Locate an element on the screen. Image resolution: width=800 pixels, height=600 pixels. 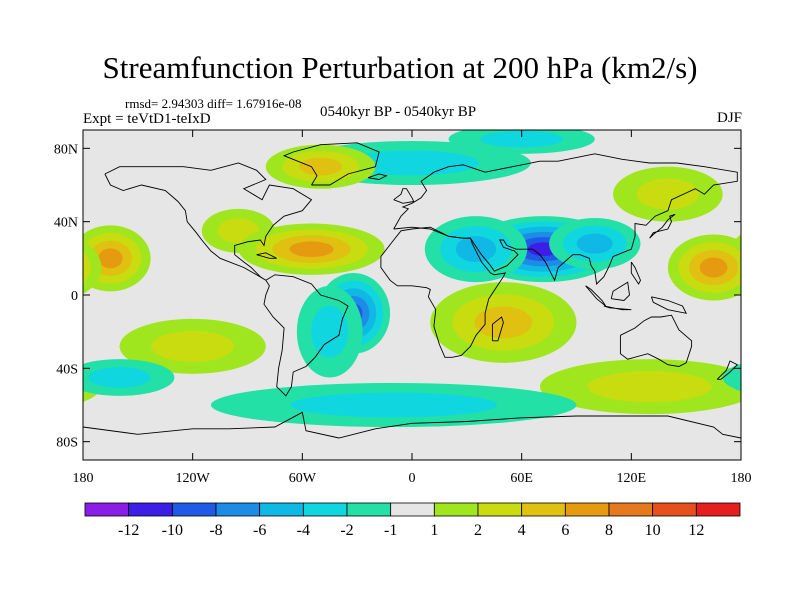
colorbar-label: 4 is located at coordinates (522, 530).